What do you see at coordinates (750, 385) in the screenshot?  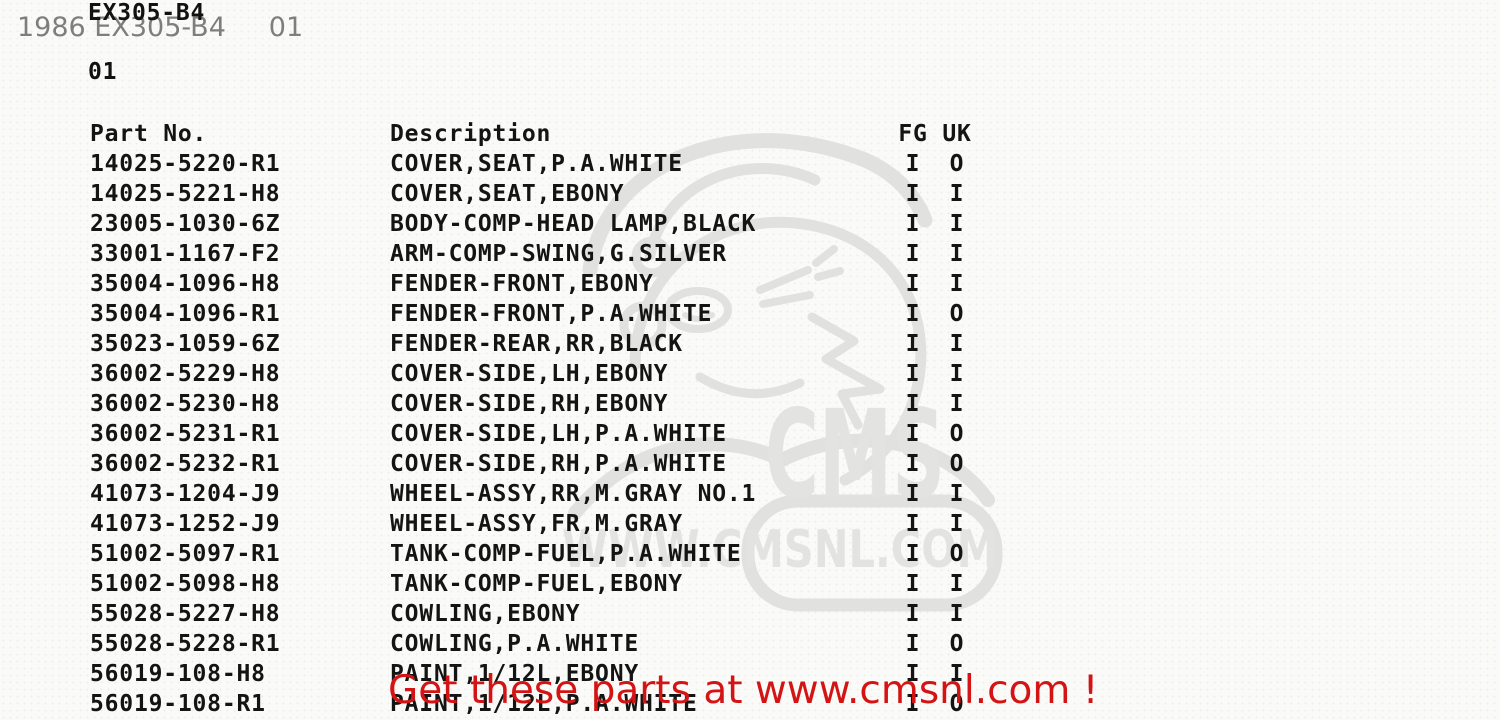 I see `mascot-smile` at bounding box center [750, 385].